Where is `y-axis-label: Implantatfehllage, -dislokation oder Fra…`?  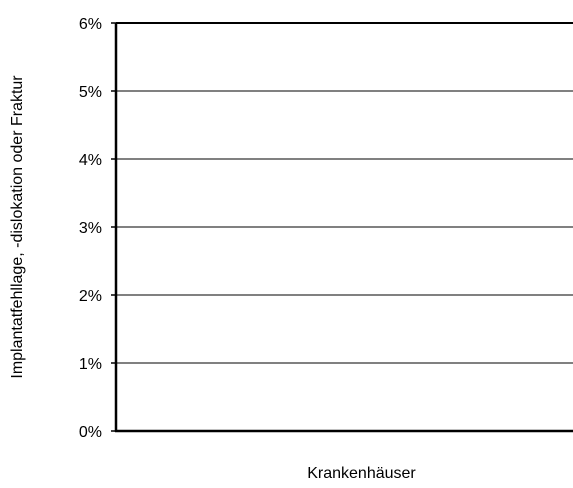
y-axis-label: Implantatfehllage, -dislokation oder Fra… is located at coordinates (17, 227).